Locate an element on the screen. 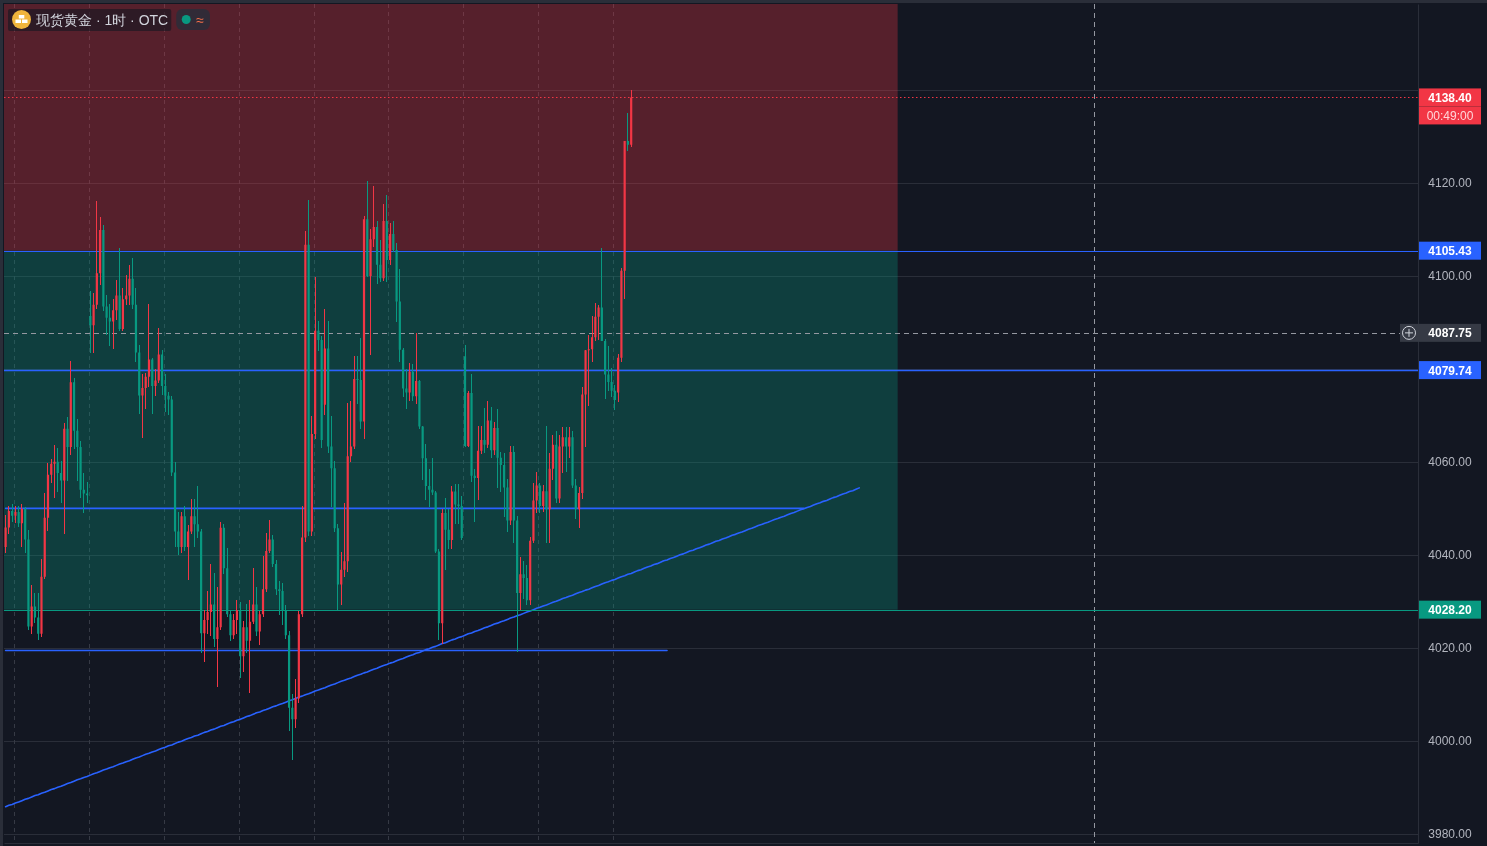 Image resolution: width=1487 pixels, height=846 pixels. text: 00:49:00 is located at coordinates (1450, 115).